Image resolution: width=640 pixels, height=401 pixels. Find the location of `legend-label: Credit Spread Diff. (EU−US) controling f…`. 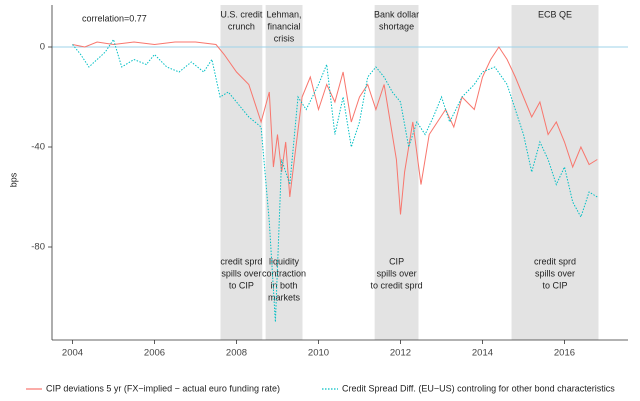

legend-label: Credit Spread Diff. (EU−US) controling f… is located at coordinates (478, 388).